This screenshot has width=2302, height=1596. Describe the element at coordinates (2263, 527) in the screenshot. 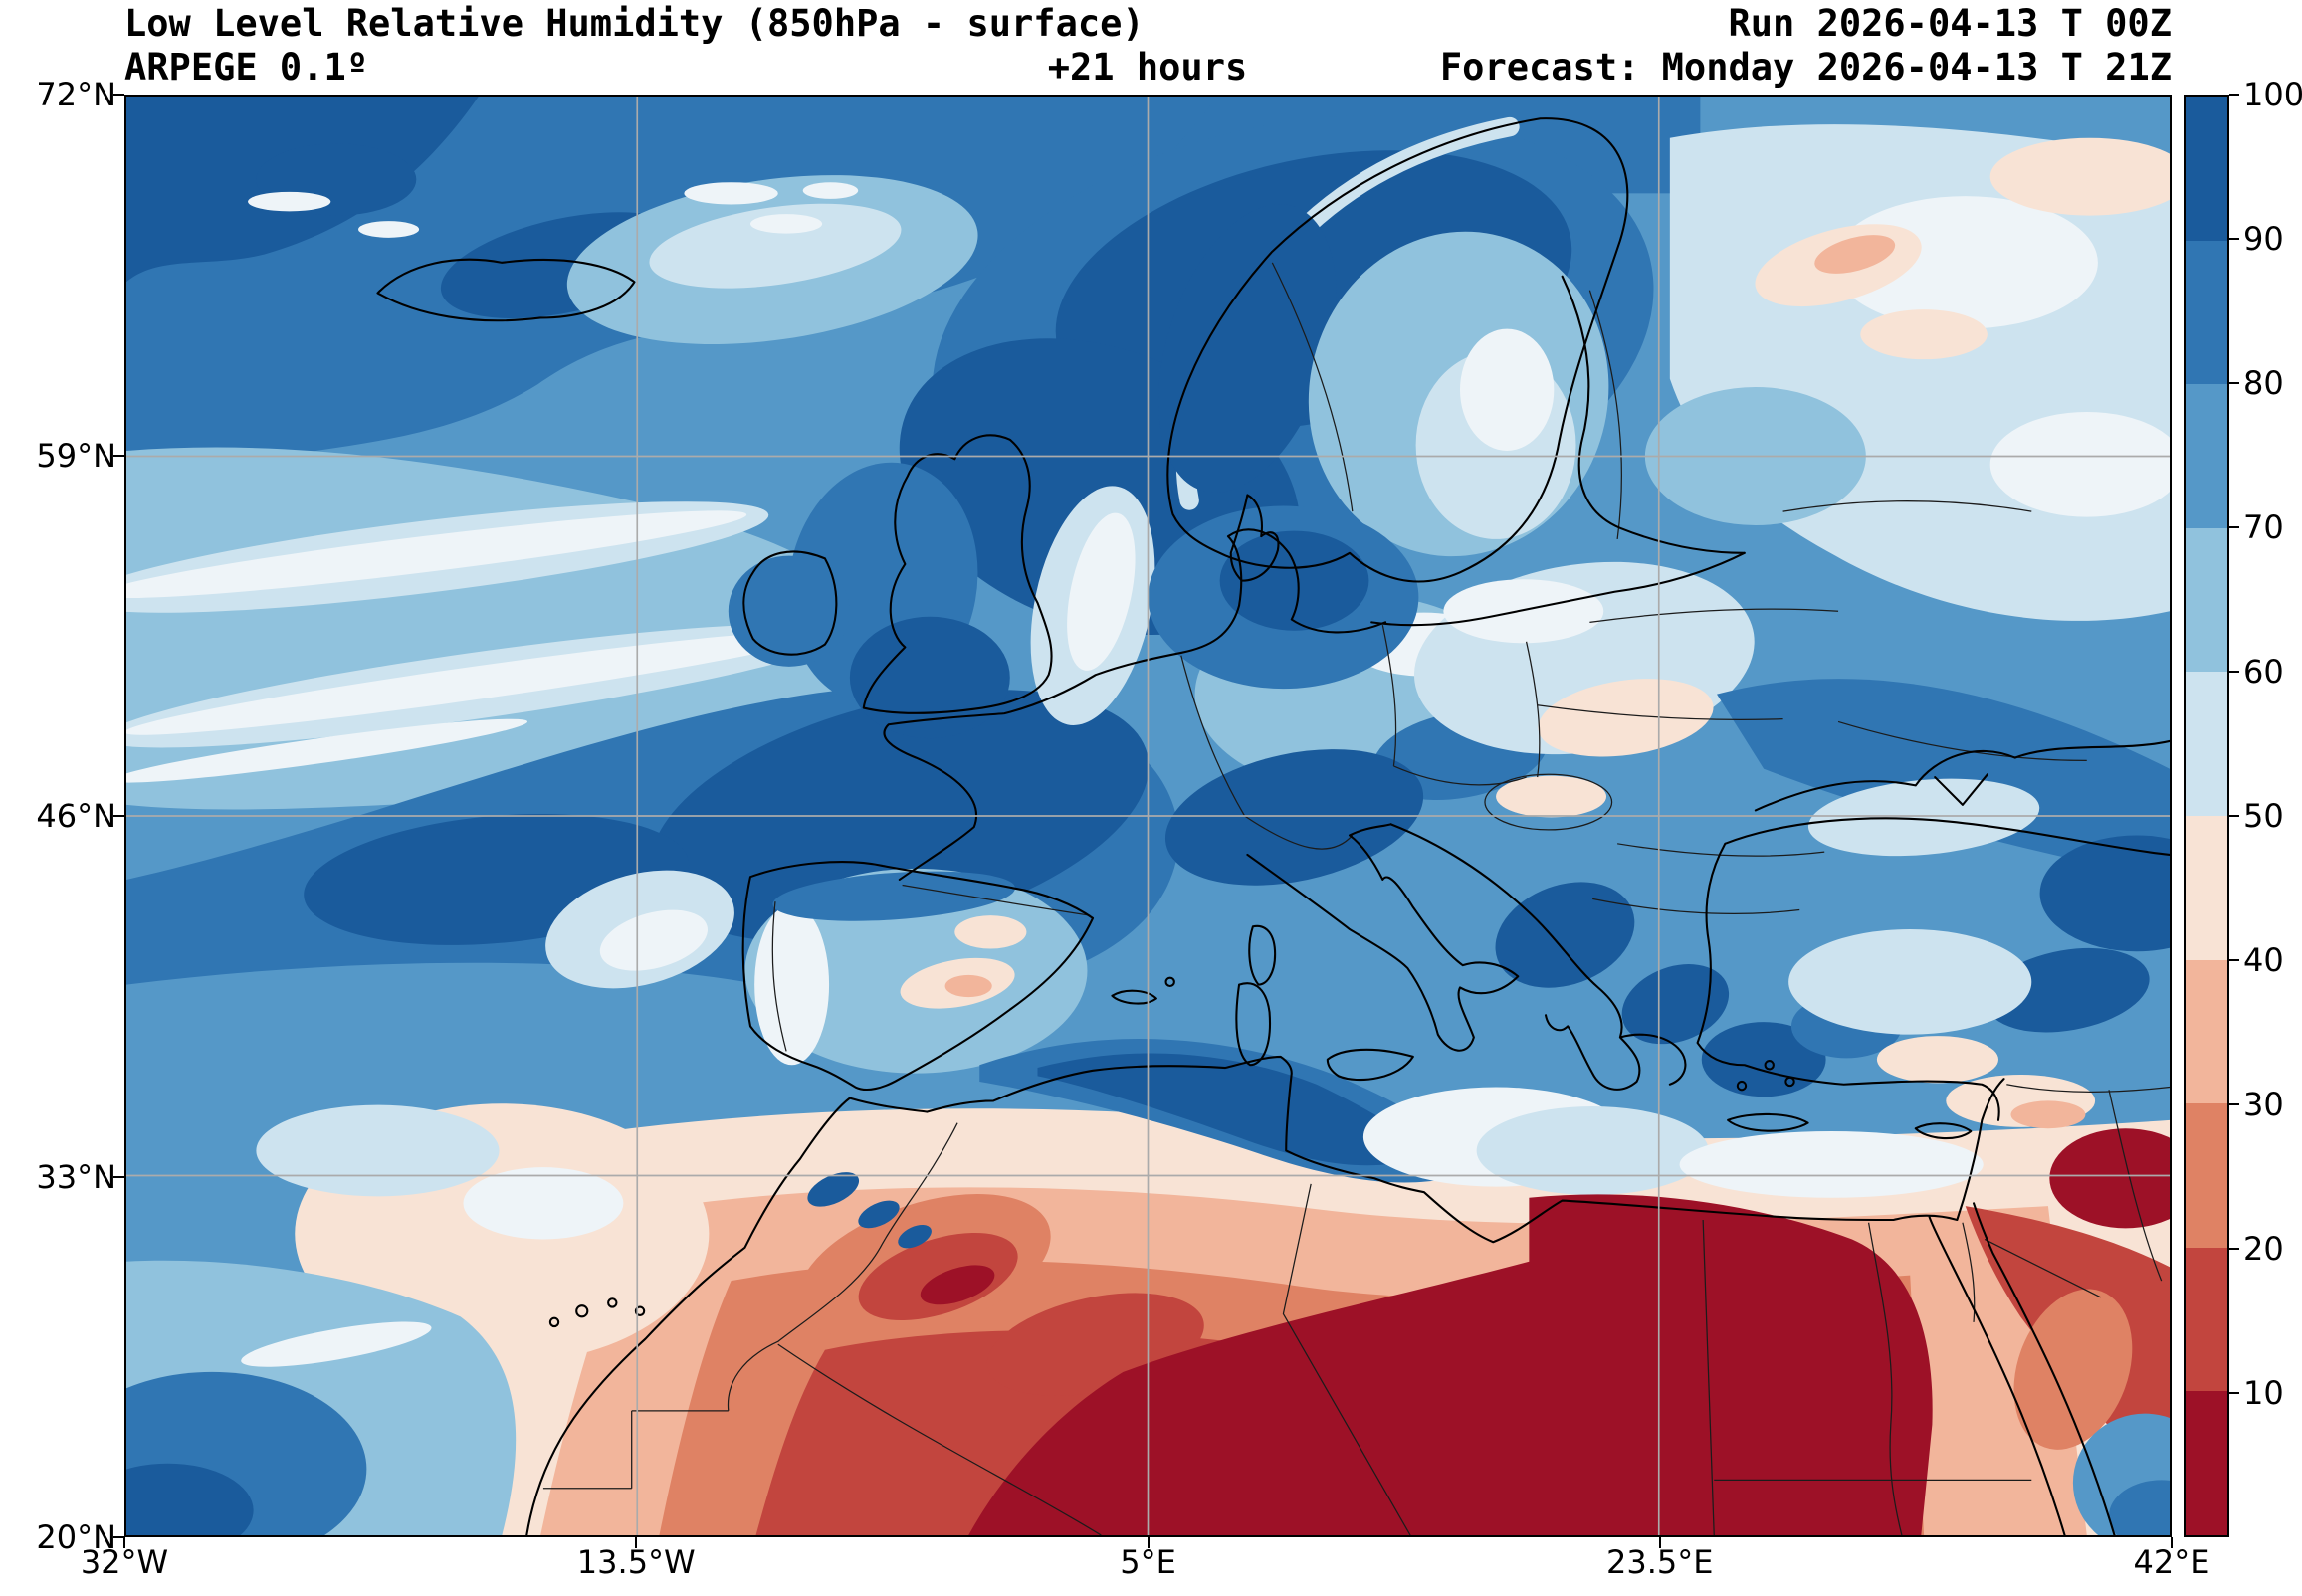

I see `colorbar-tick-label: 70` at that location.